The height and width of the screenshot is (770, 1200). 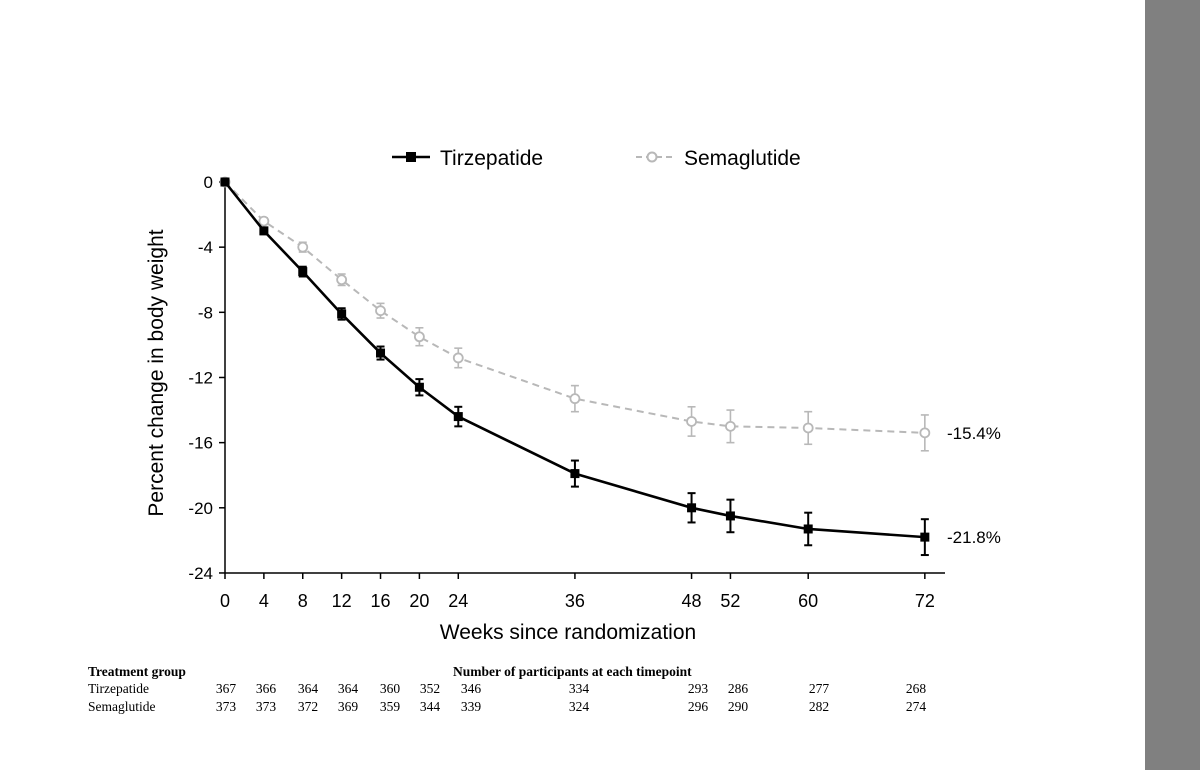 What do you see at coordinates (471, 688) in the screenshot?
I see `participant-count: 346` at bounding box center [471, 688].